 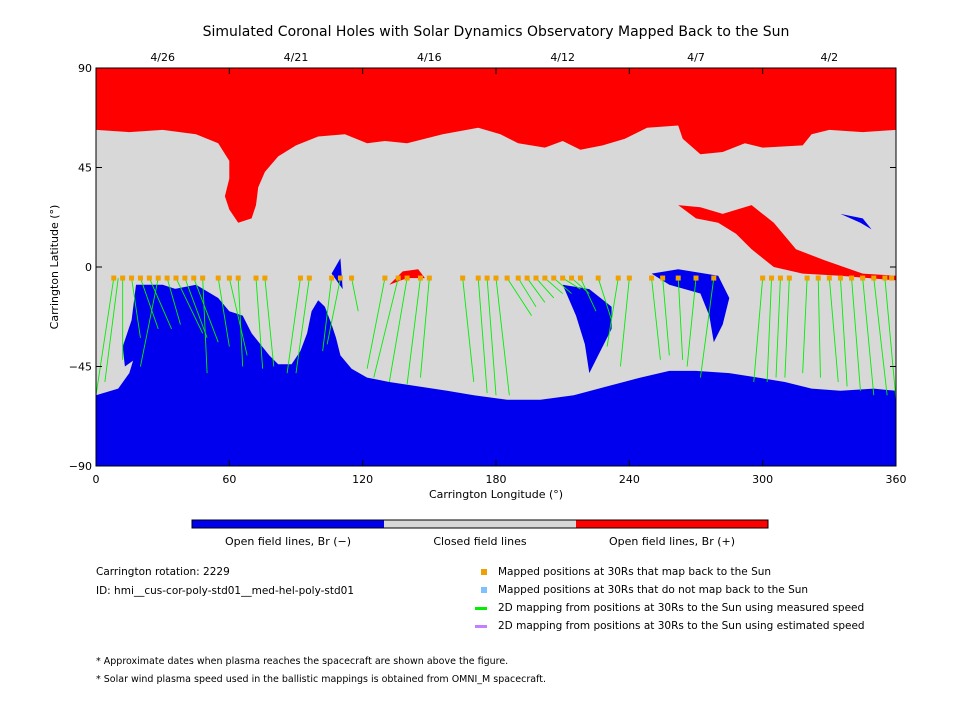 I want to click on colorbar-frame, so click(x=480, y=524).